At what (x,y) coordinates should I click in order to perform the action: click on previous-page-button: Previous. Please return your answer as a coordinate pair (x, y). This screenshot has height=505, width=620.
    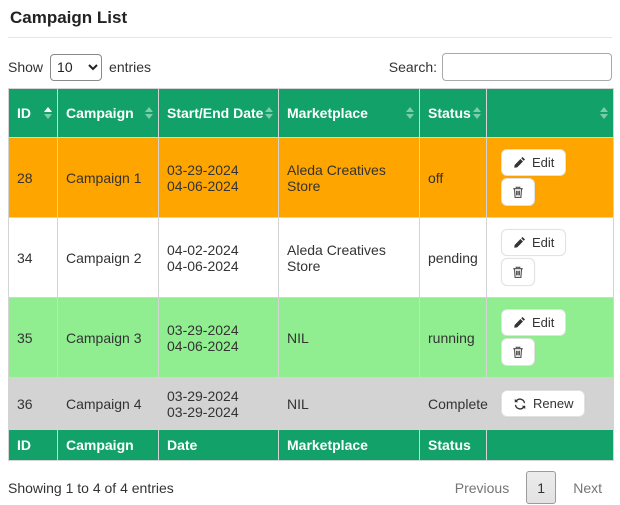
    Looking at the image, I should click on (482, 487).